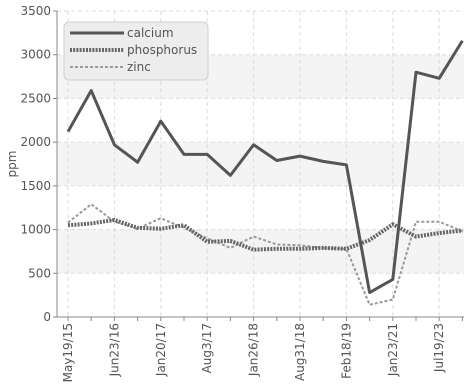 The image size is (471, 391). What do you see at coordinates (207, 348) in the screenshot?
I see `x-tick-label: Aug3/17` at bounding box center [207, 348].